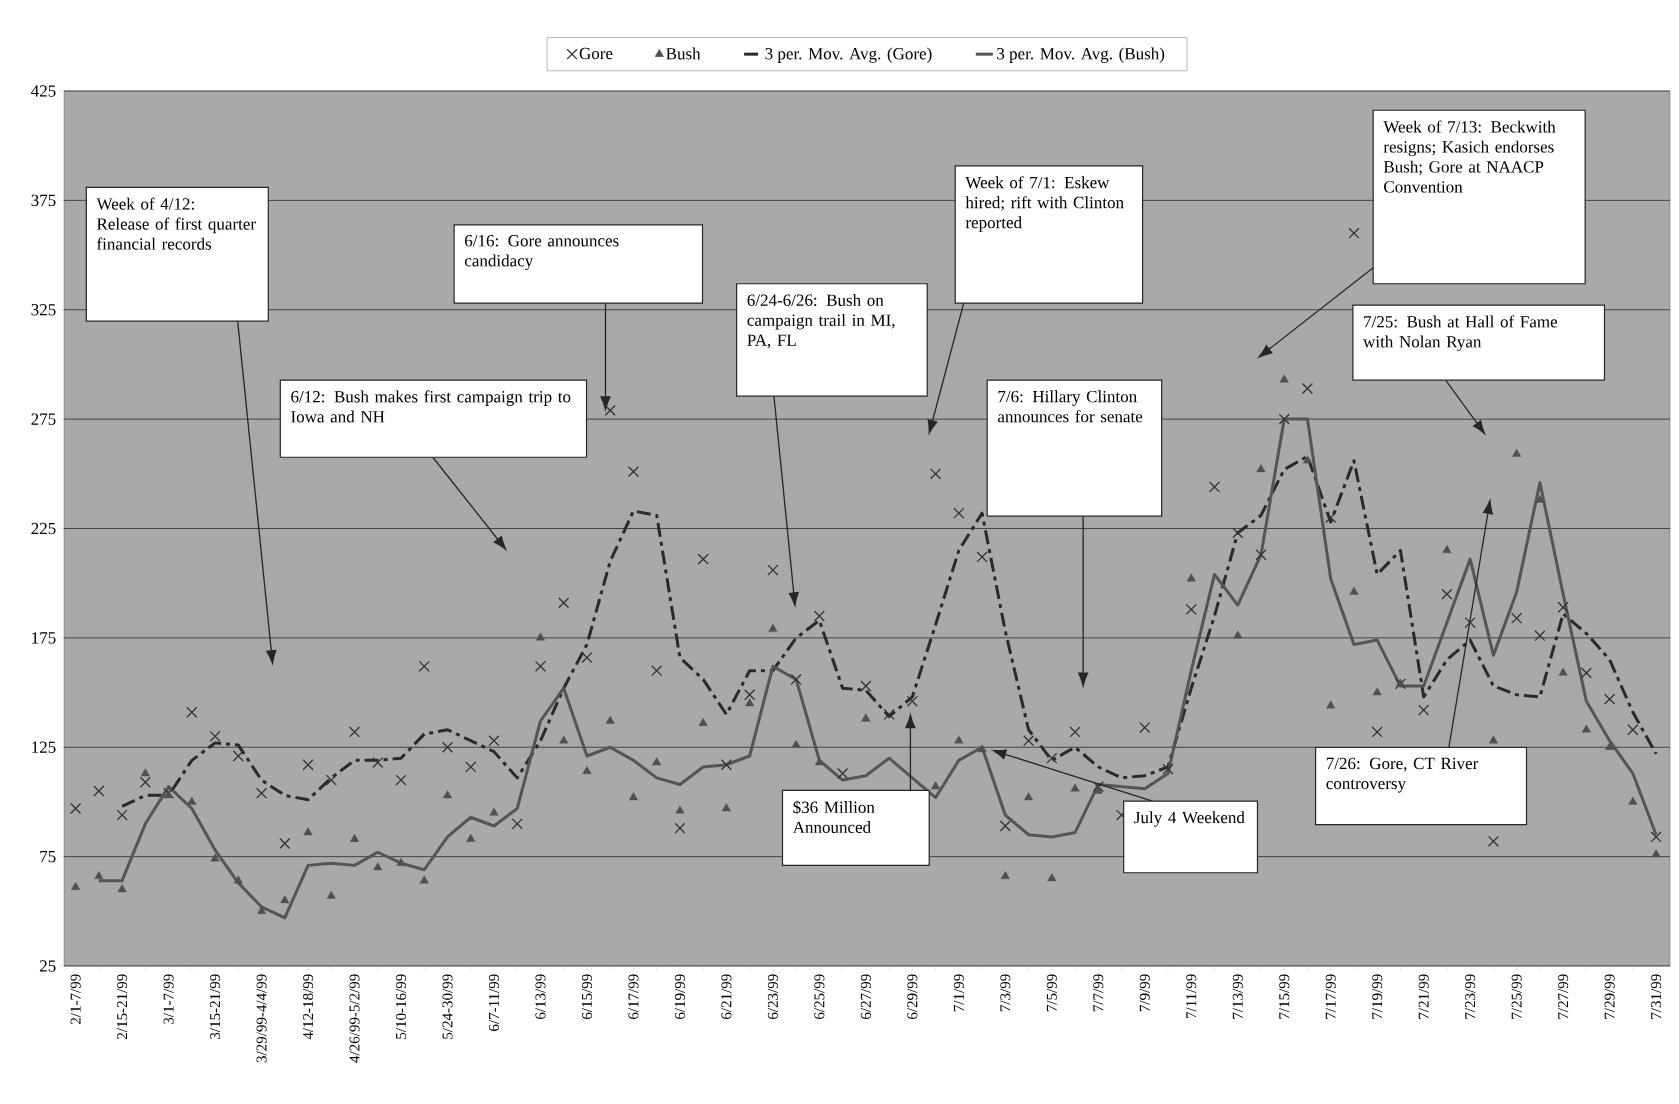 Image resolution: width=1679 pixels, height=1104 pixels. Describe the element at coordinates (48, 856) in the screenshot. I see `y-tick-label: 75` at that location.